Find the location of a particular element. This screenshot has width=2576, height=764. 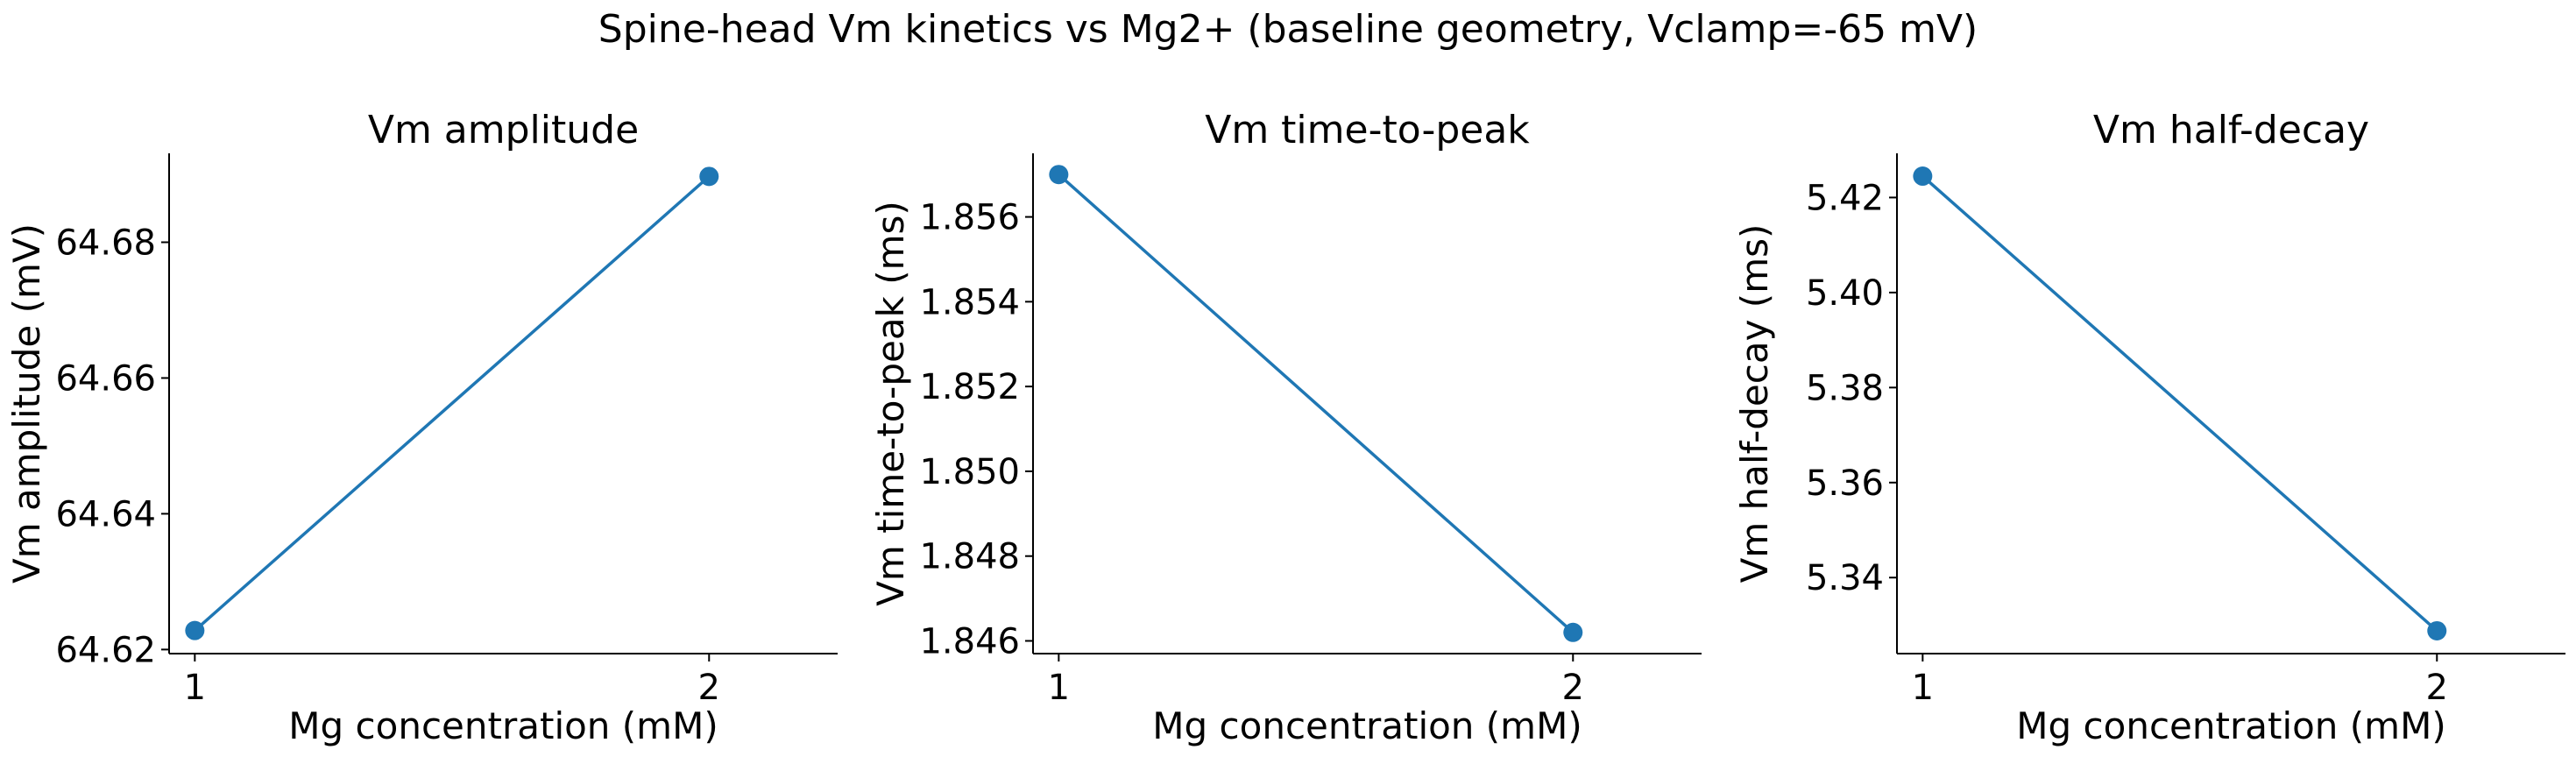

y-tick-label: 64.68 is located at coordinates (105, 243).